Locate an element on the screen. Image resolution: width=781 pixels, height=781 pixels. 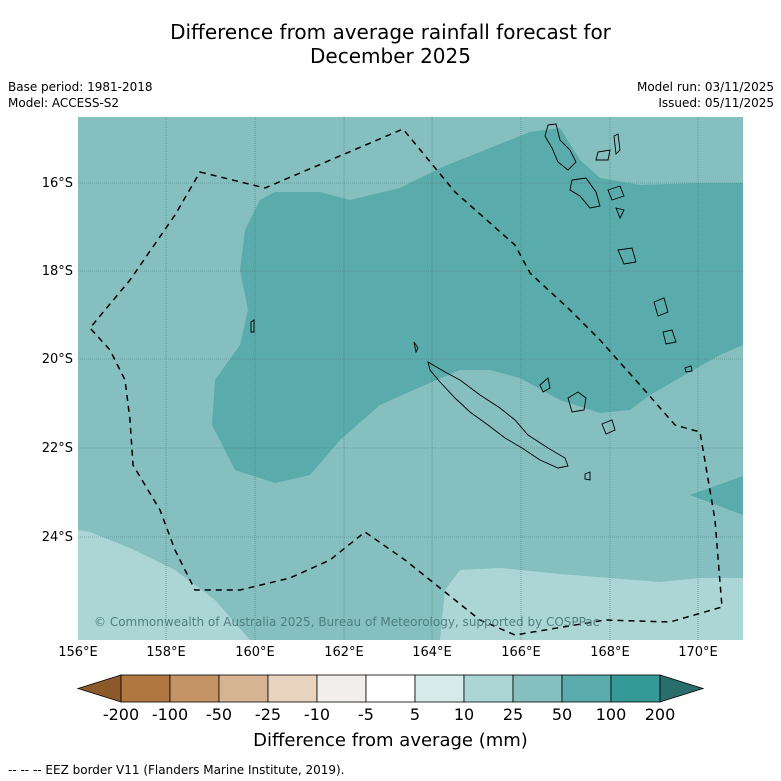
chesterfield-islands is located at coordinates (252, 326).